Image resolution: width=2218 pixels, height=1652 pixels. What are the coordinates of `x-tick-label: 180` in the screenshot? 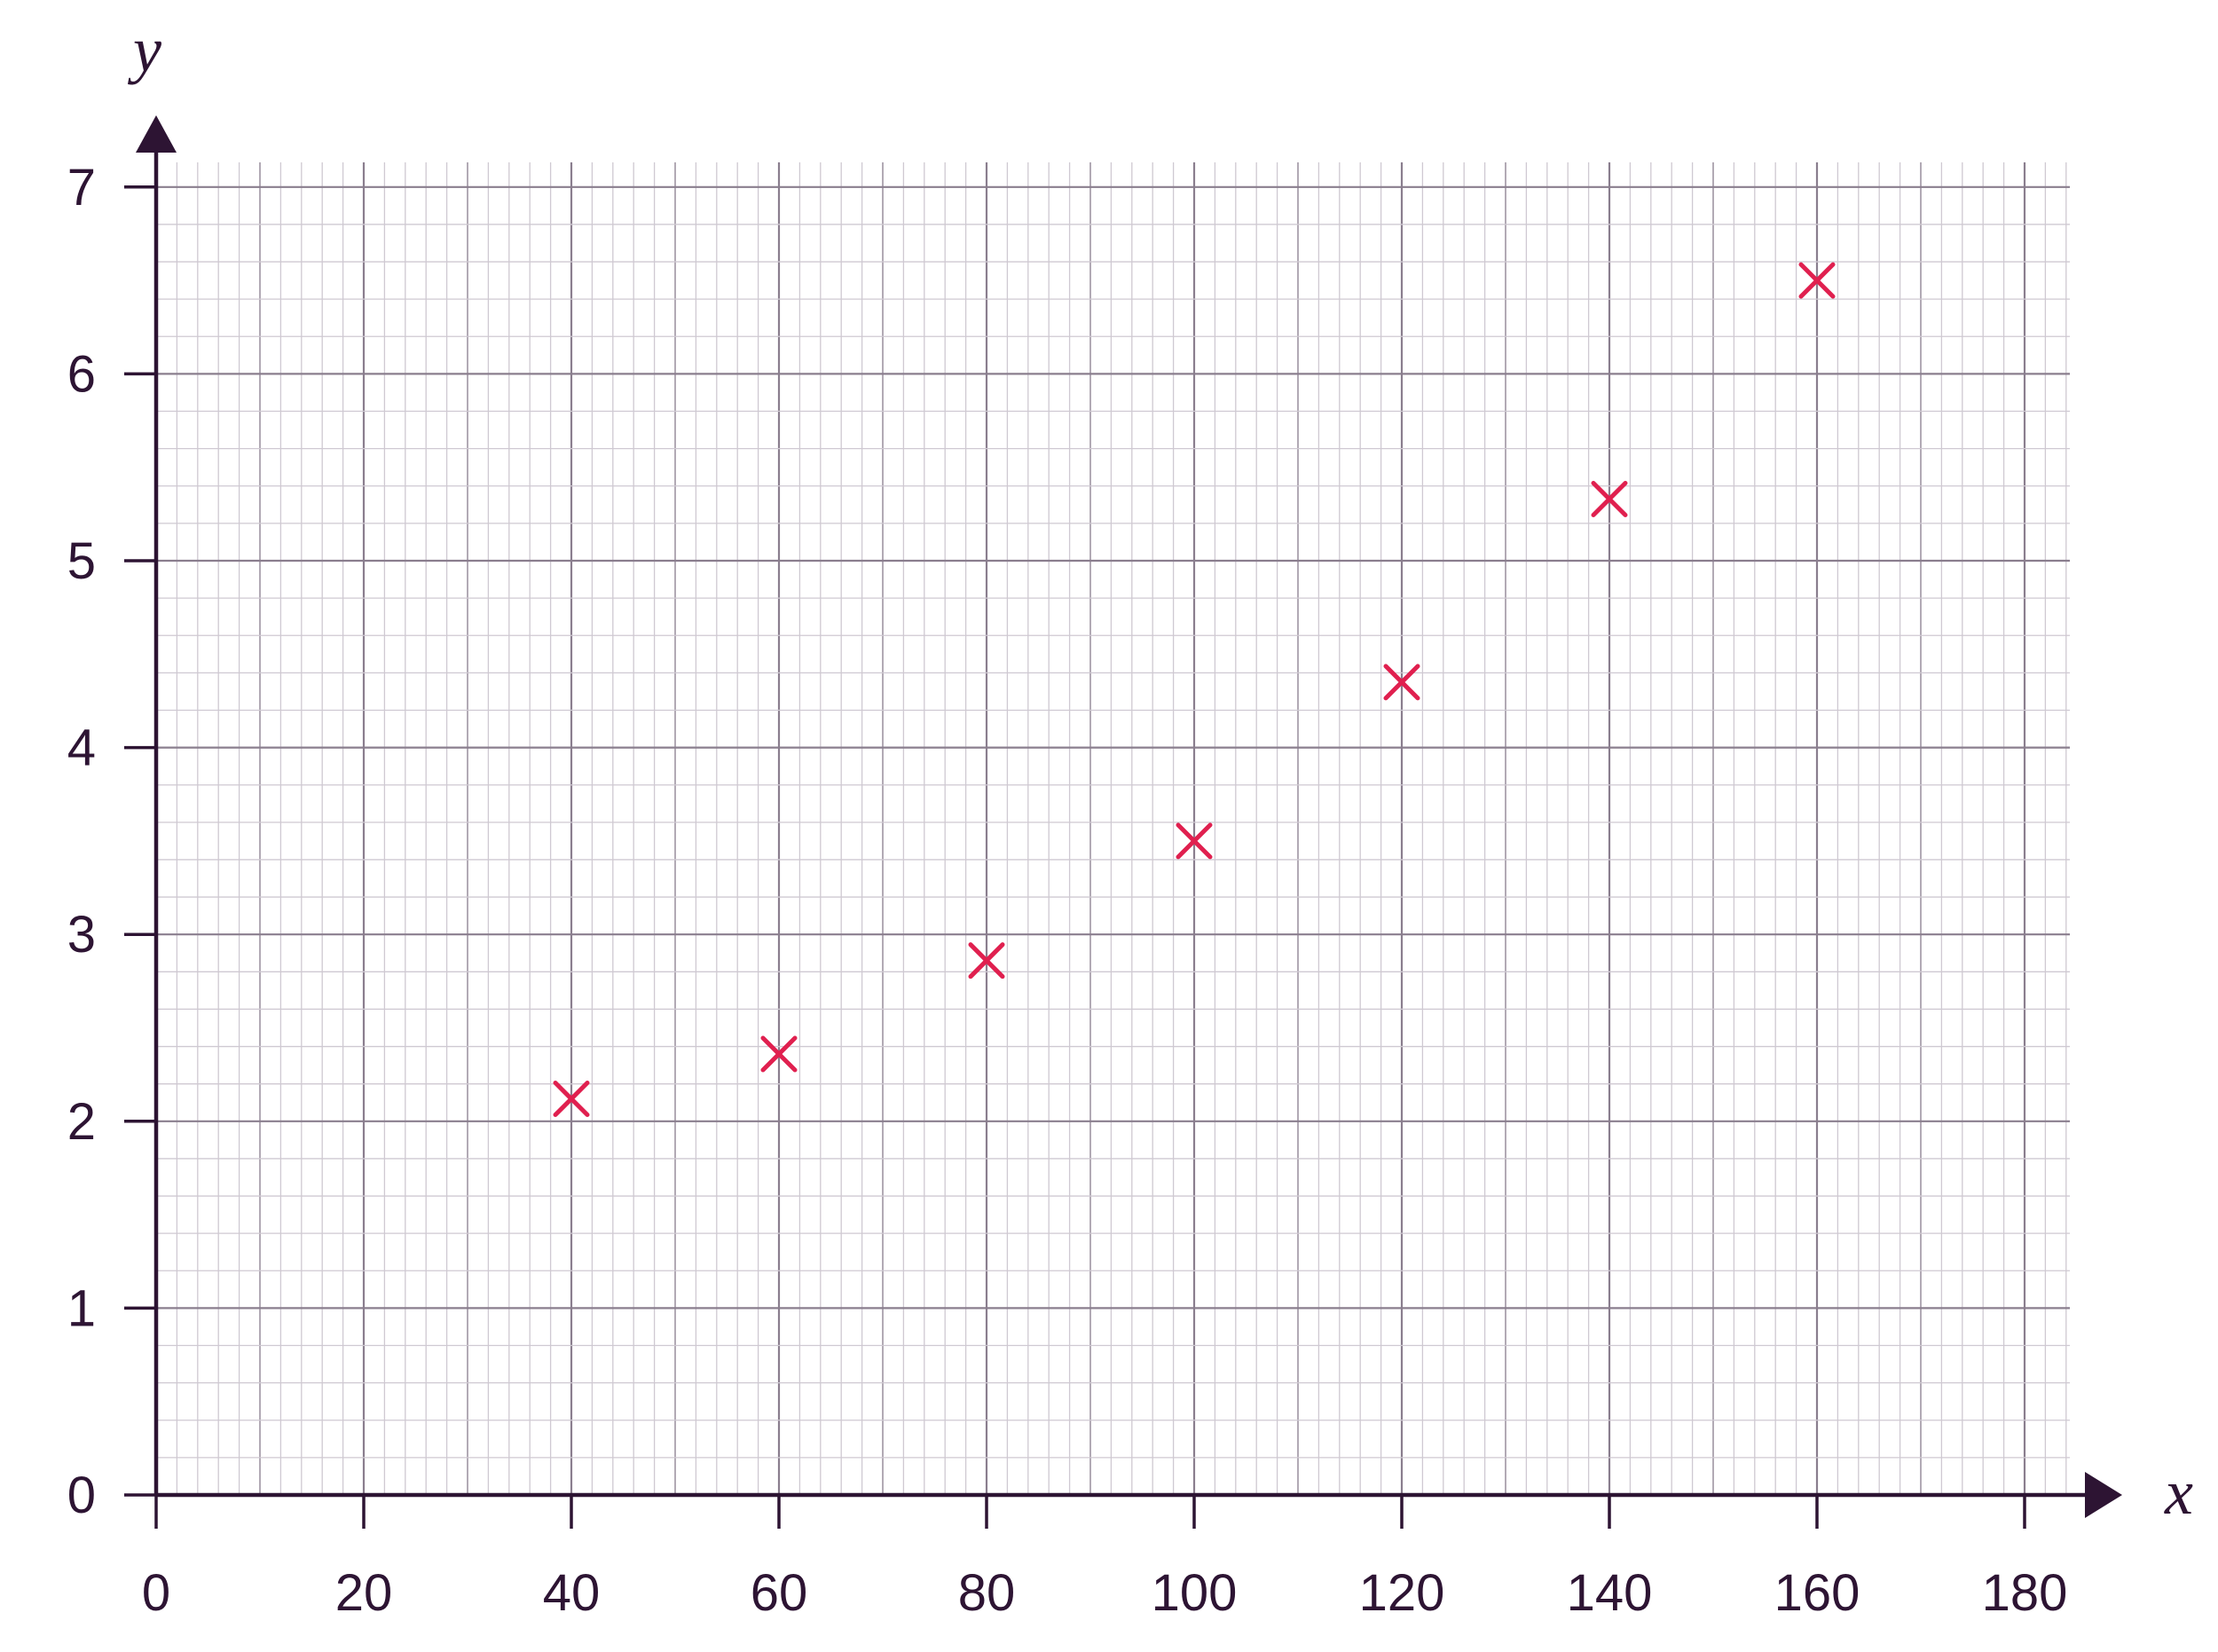 It's located at (2025, 1593).